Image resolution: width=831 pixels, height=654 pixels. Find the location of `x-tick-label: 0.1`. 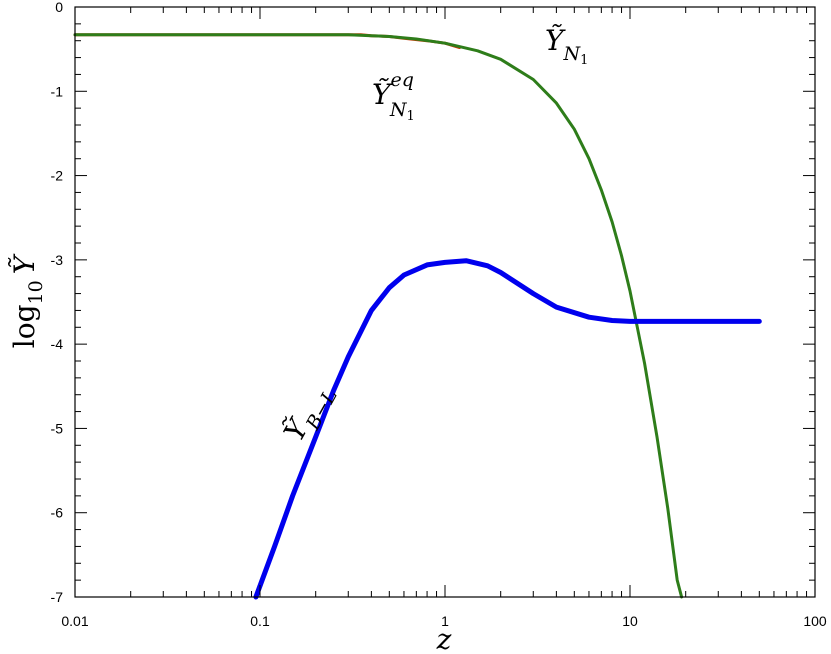

x-tick-label: 0.1 is located at coordinates (260, 621).